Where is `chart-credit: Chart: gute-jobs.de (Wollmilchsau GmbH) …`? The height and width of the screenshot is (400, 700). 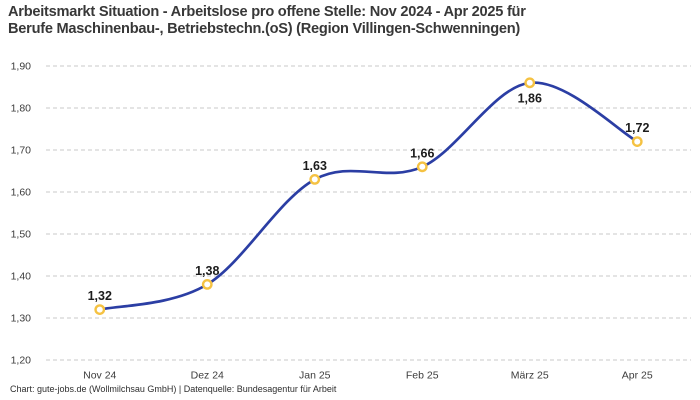
chart-credit: Chart: gute-jobs.de (Wollmilchsau GmbH) … is located at coordinates (173, 389).